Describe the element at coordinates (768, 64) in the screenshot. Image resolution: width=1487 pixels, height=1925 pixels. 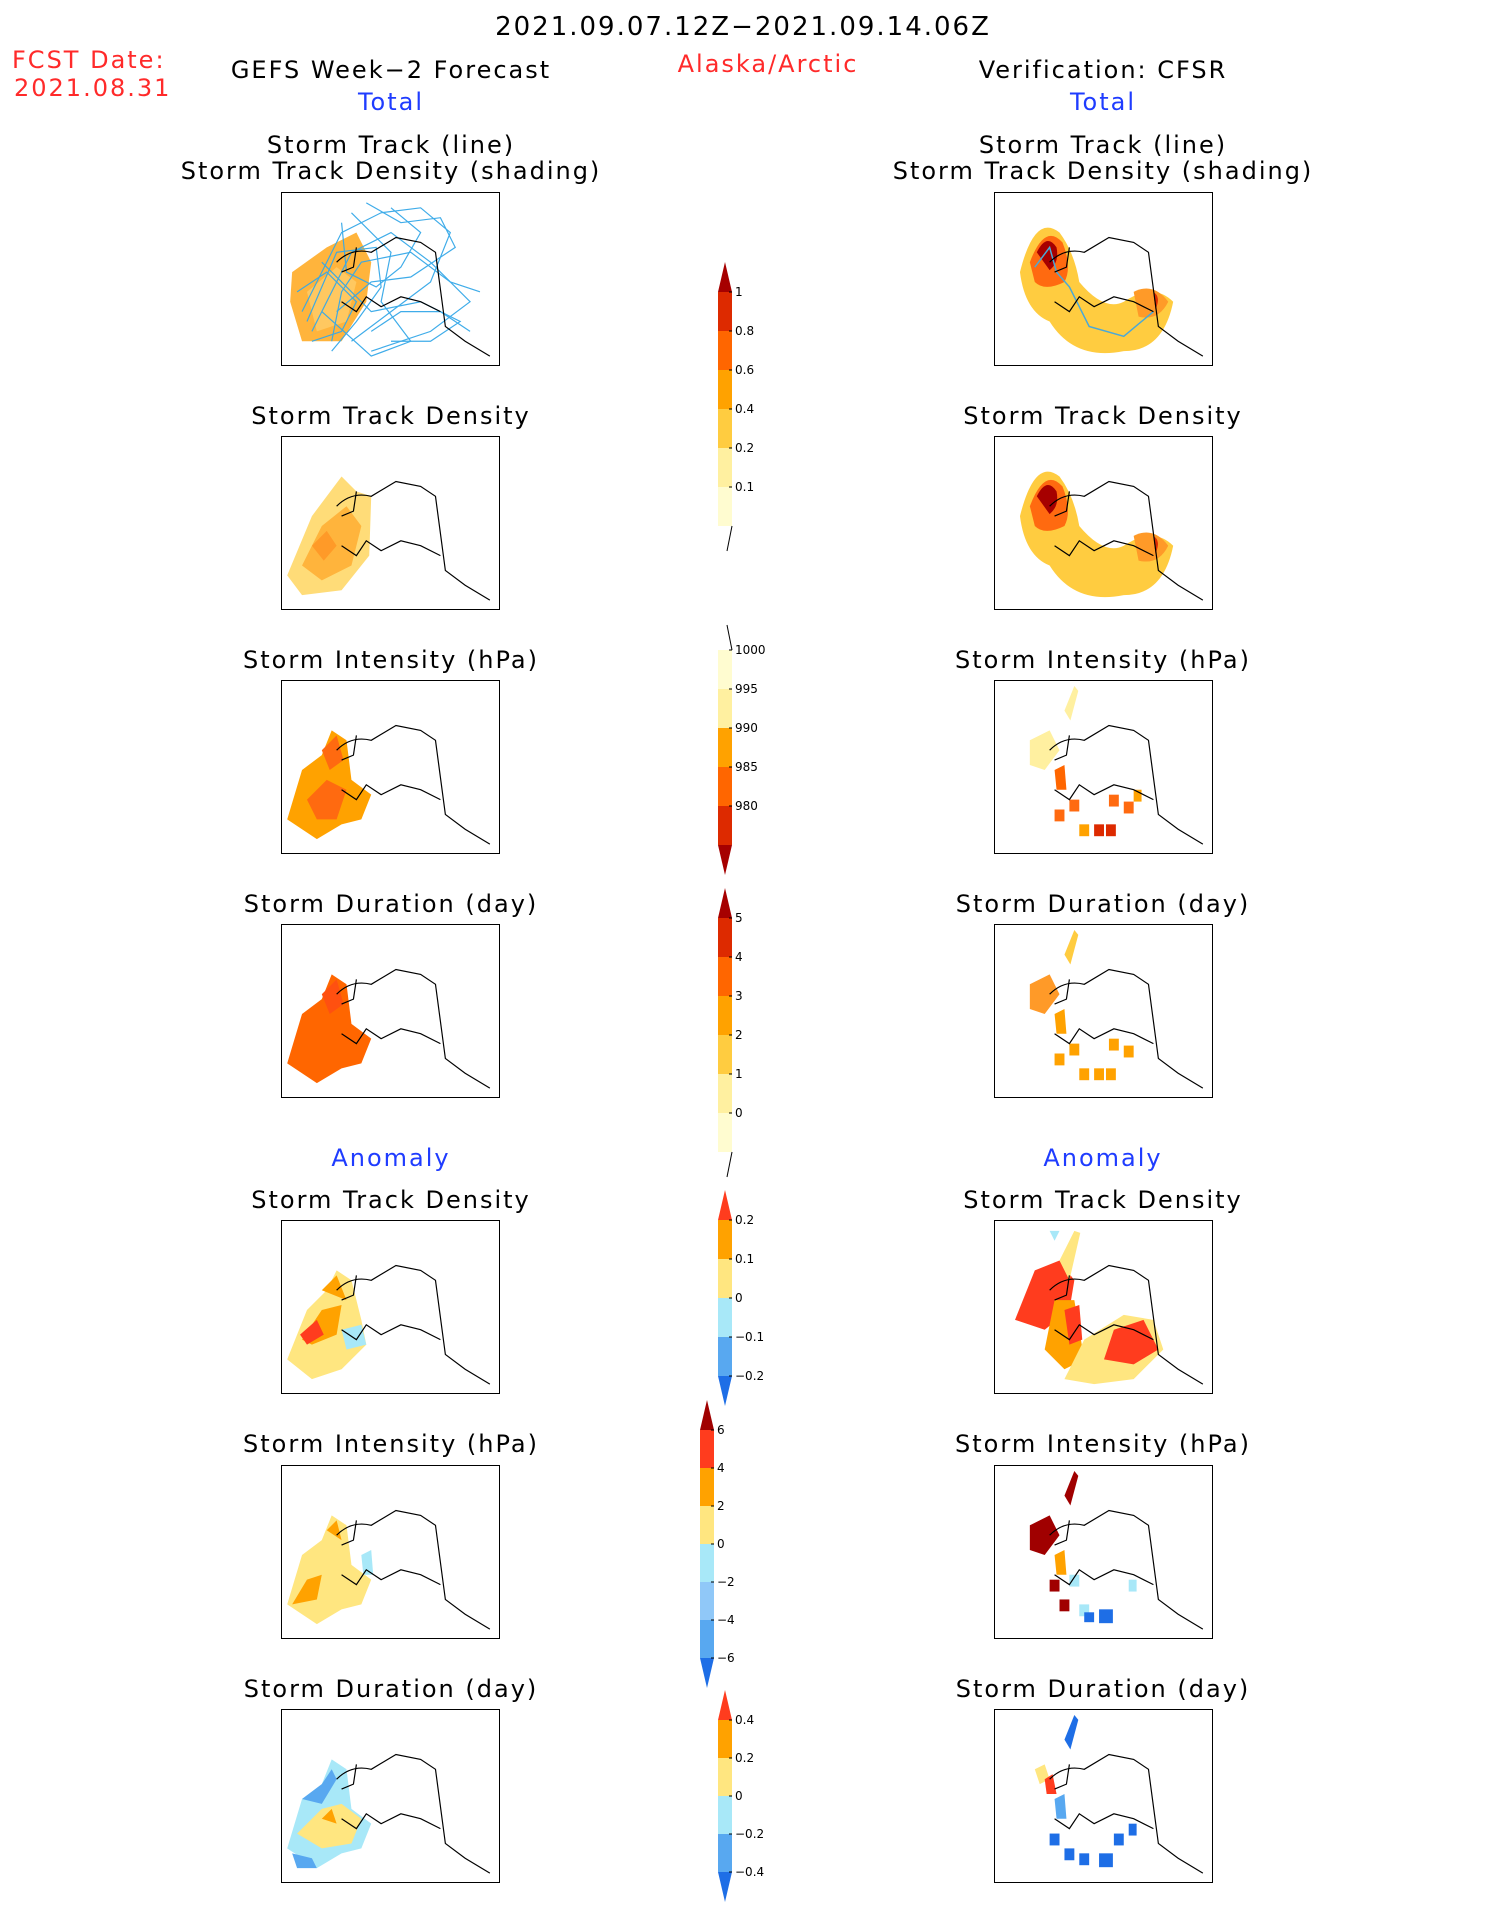
I see `region-title: Alaska/Arctic` at that location.